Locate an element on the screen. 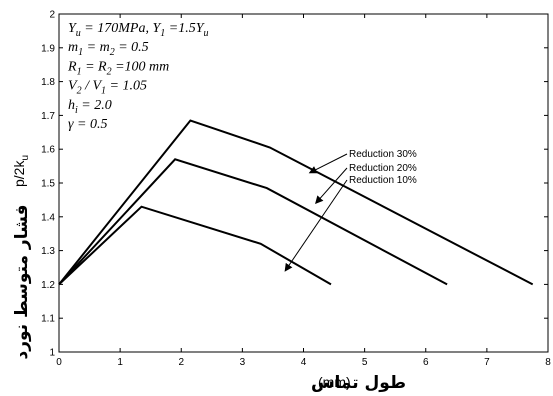 This screenshot has height=396, width=553. x-axis-unit: (mm) is located at coordinates (334, 382).